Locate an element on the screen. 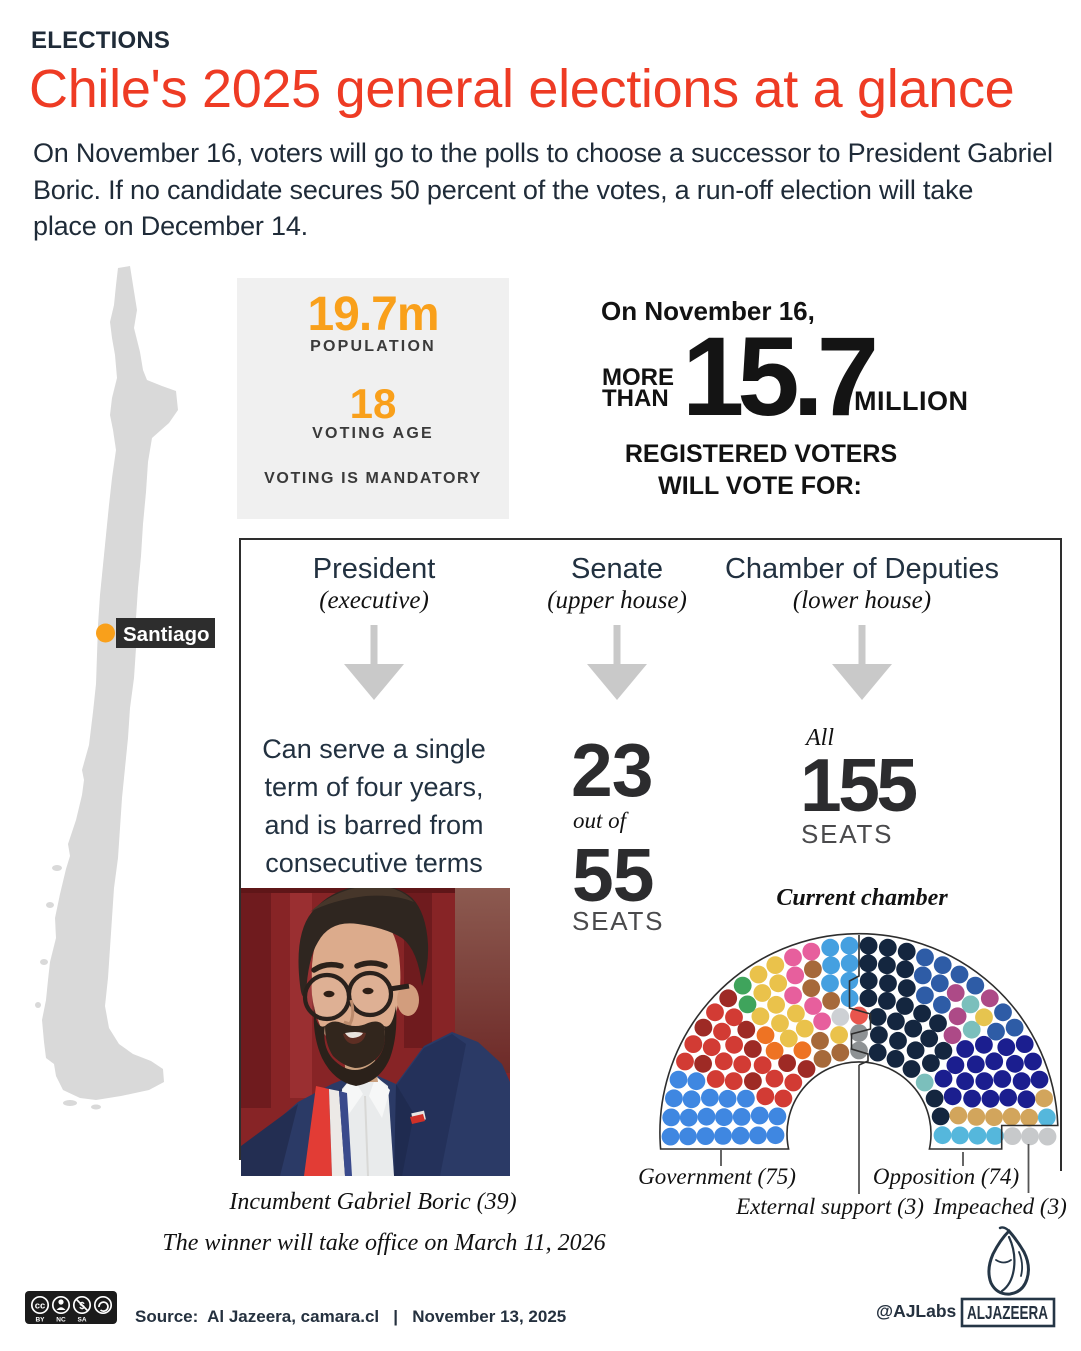 The width and height of the screenshot is (1081, 1351). svg-text: SA is located at coordinates (81, 1320).